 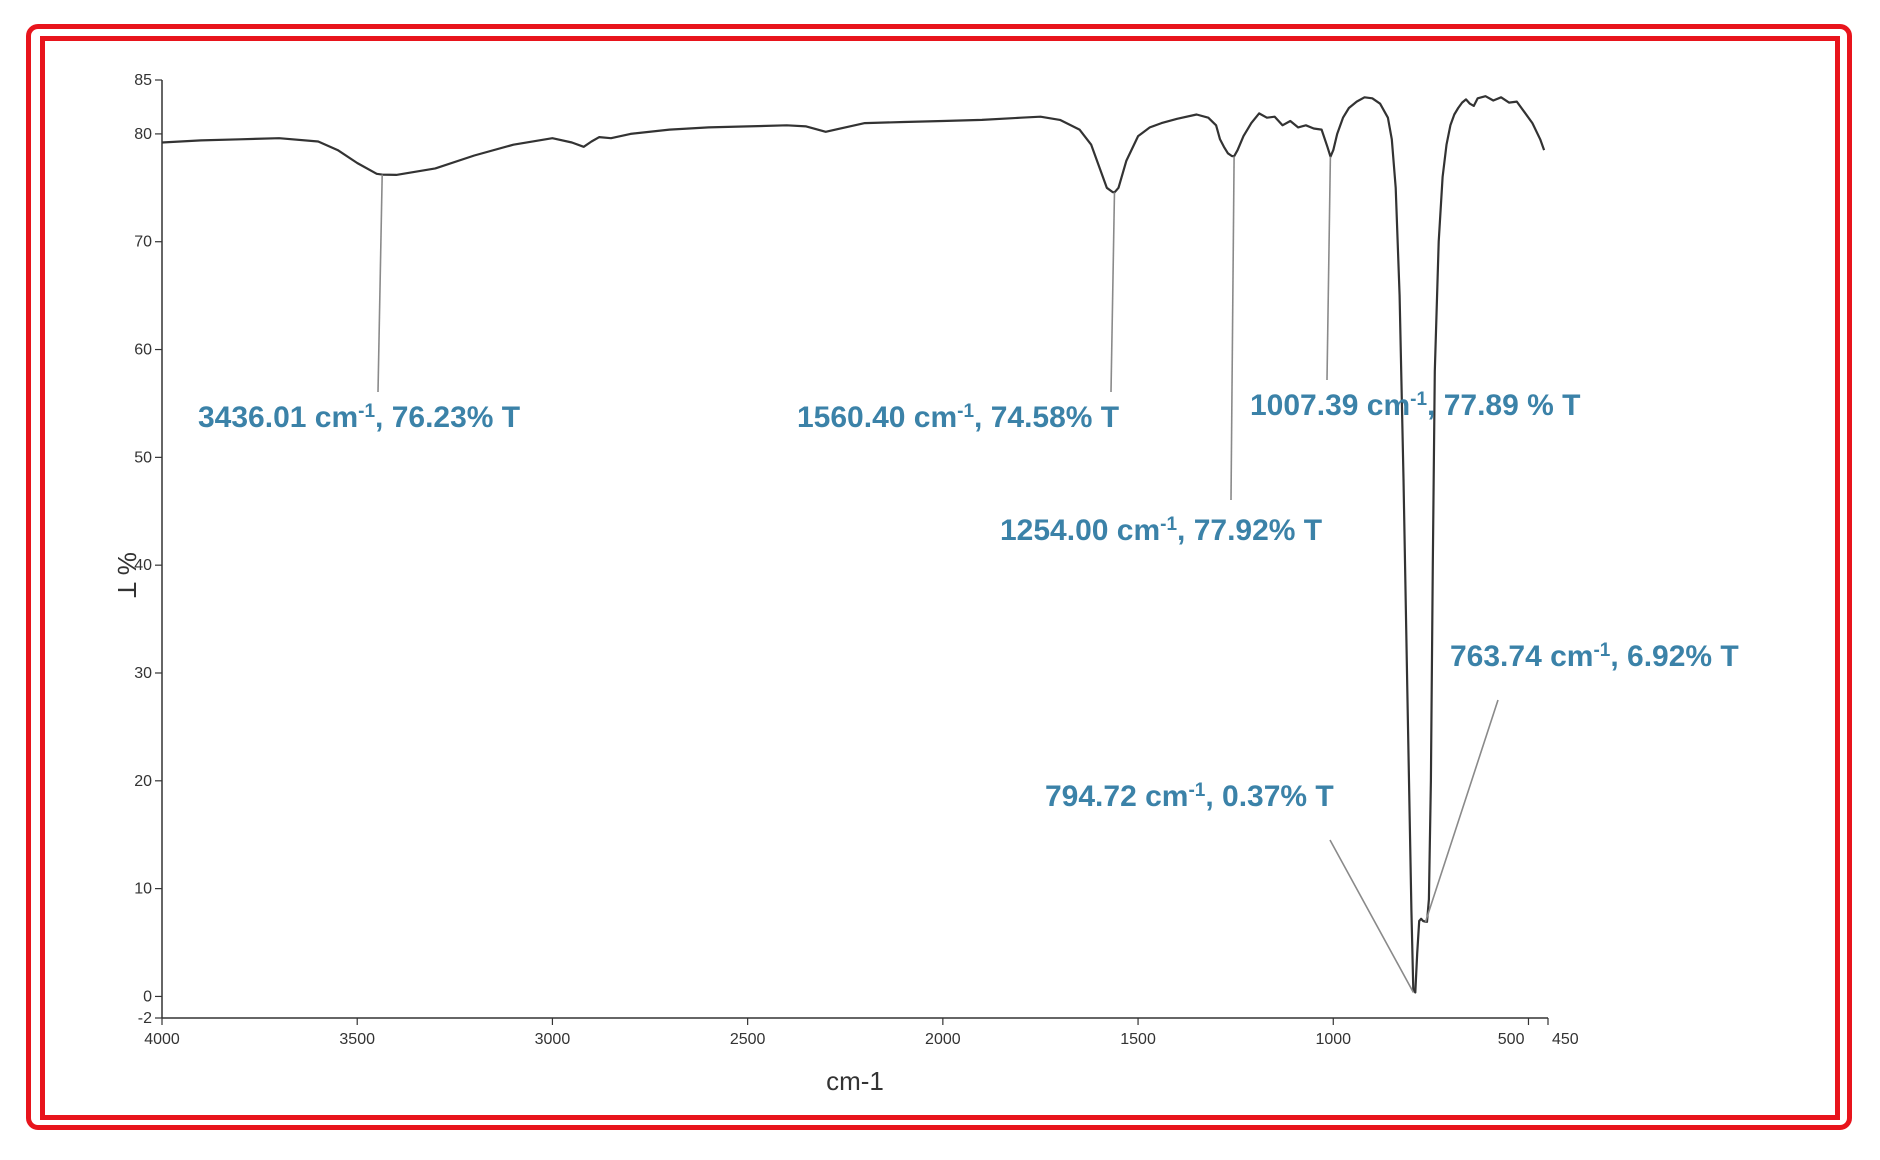 I want to click on peak-transmittance: , 77.92% T, so click(x=1249, y=530).